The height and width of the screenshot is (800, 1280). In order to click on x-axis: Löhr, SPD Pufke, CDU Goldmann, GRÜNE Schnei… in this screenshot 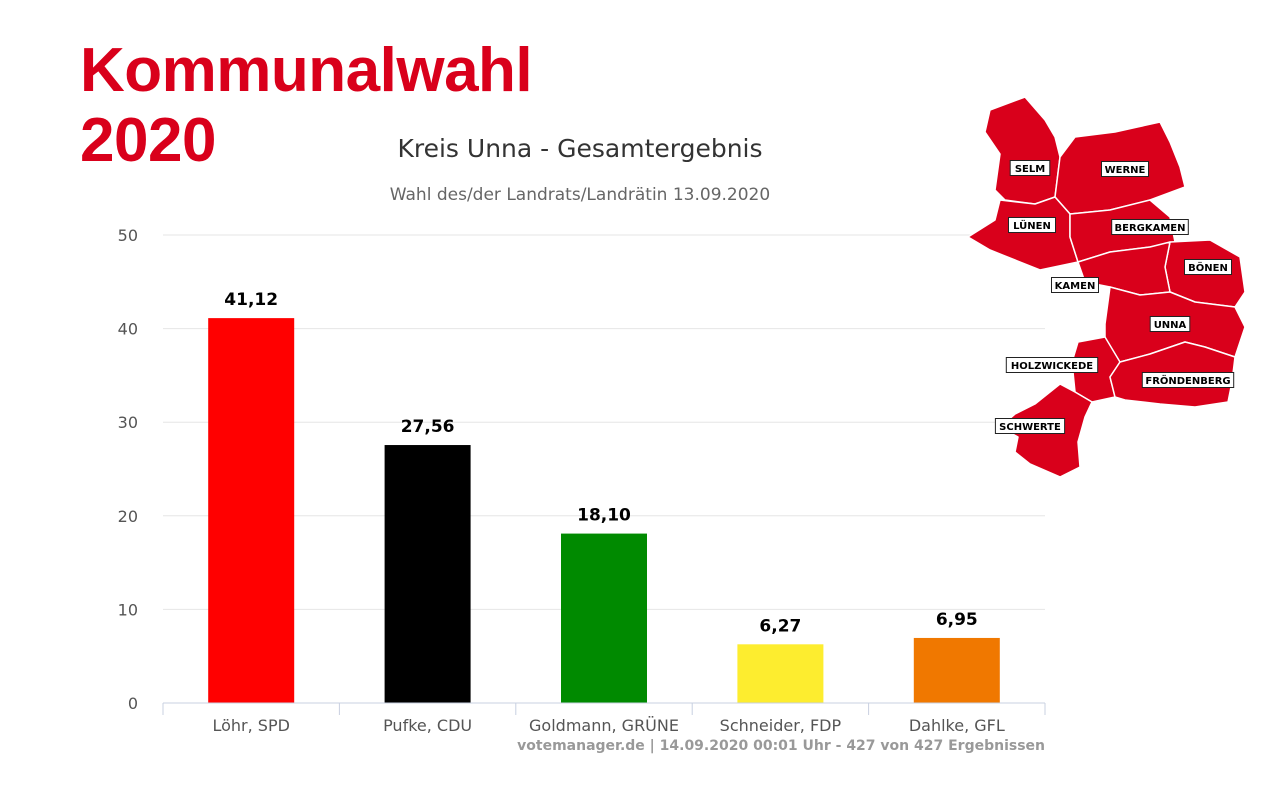, I will do `click(604, 718)`.